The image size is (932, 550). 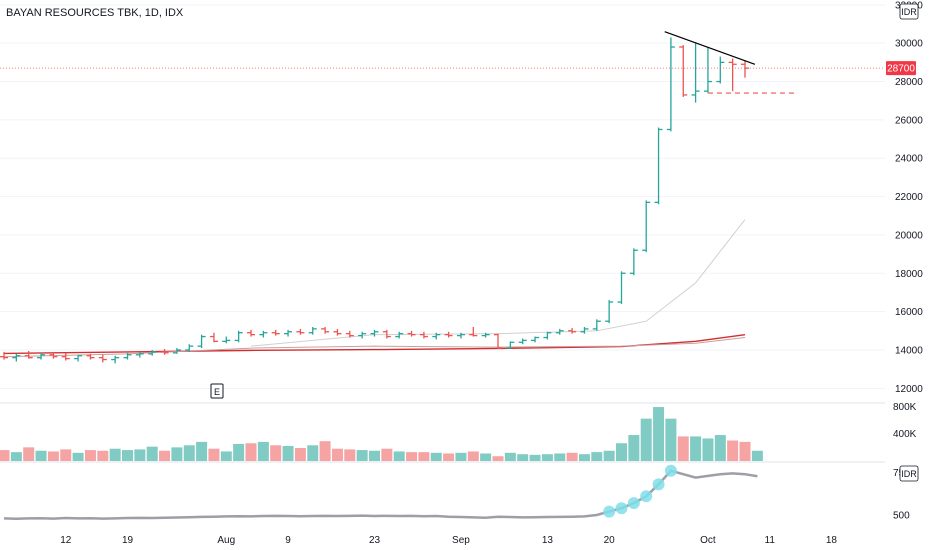 What do you see at coordinates (374, 347) in the screenshot?
I see `ma_mid-line` at bounding box center [374, 347].